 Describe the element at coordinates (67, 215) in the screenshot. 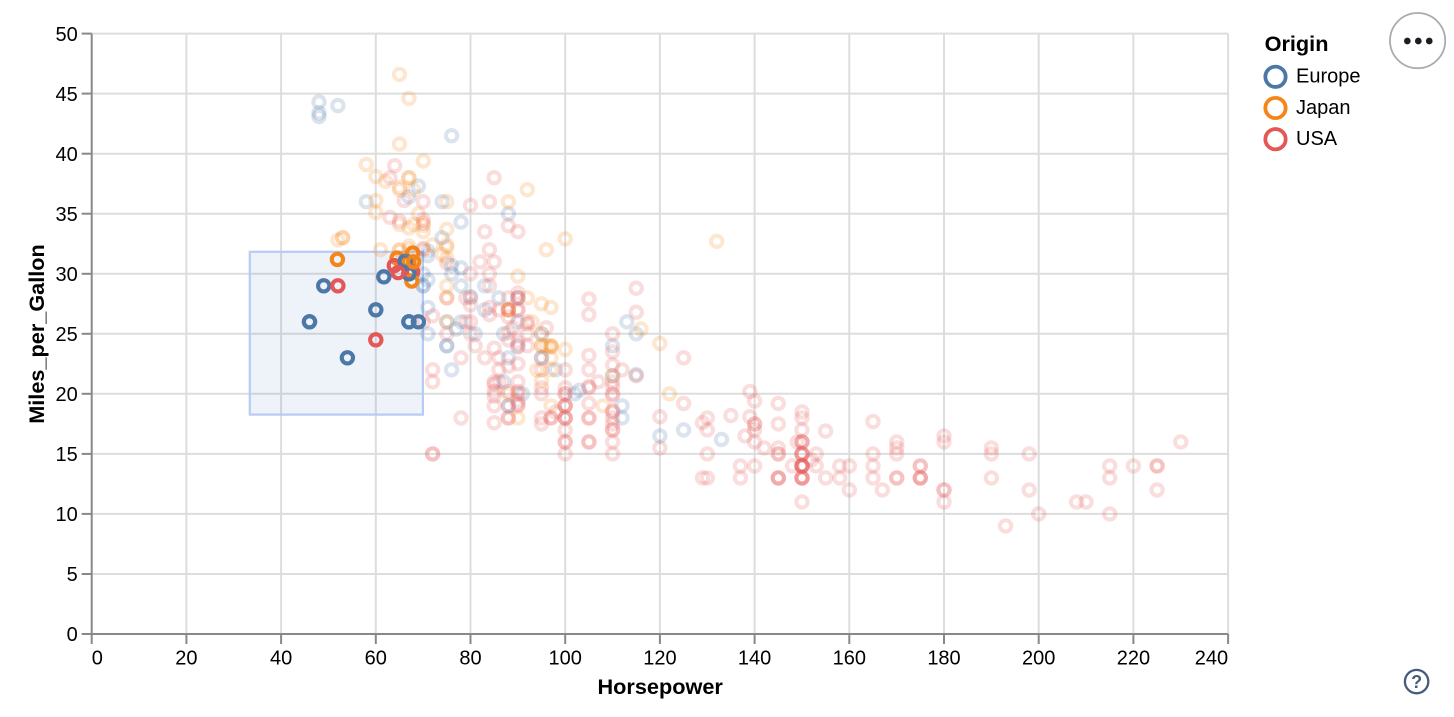

I see `svg-text: 35` at that location.